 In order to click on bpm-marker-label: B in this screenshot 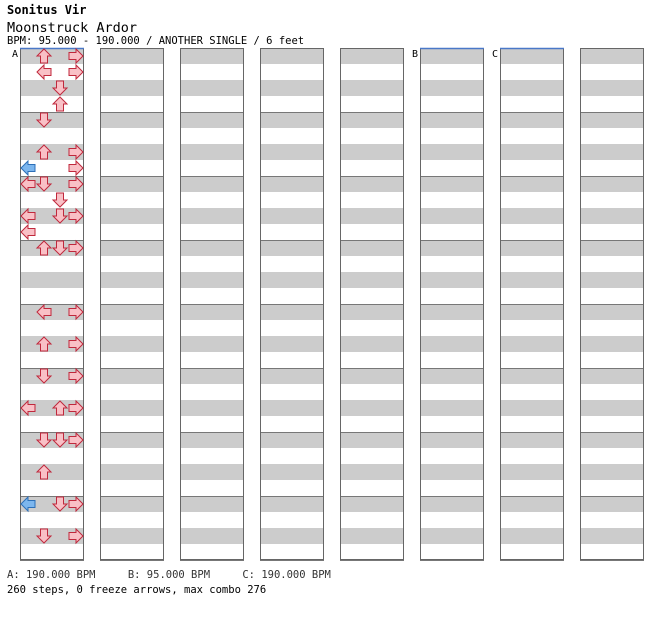, I will do `click(415, 54)`.